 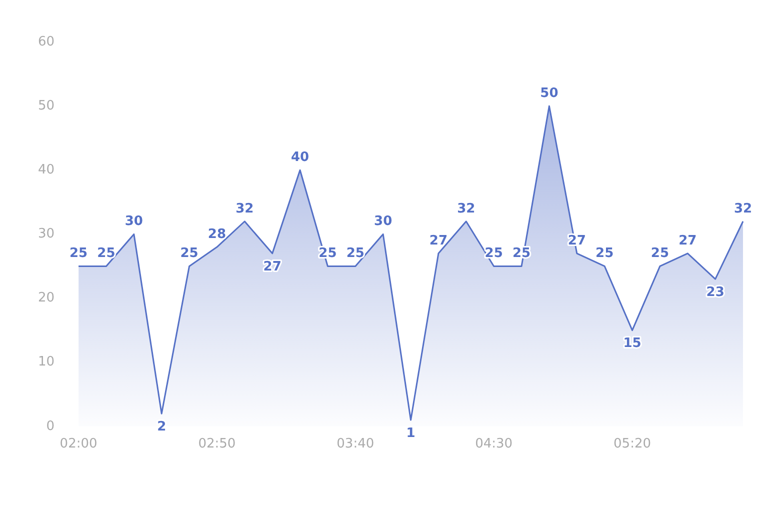 I want to click on y-tick-label: 10, so click(x=46, y=362).